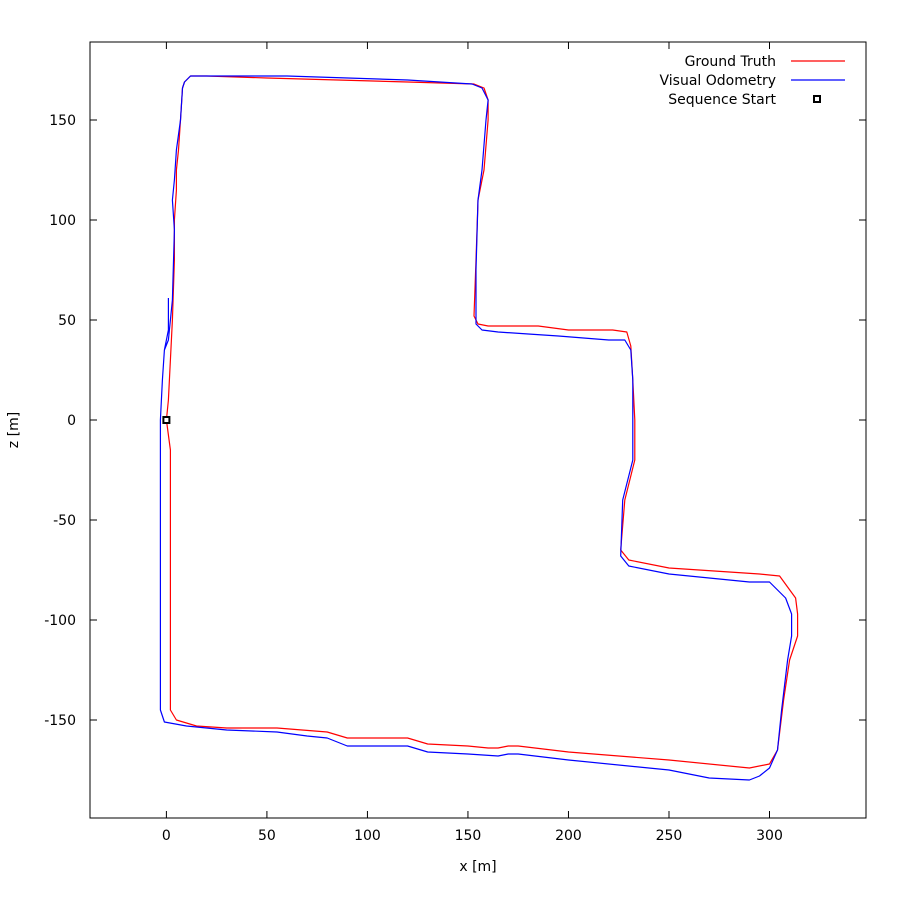  I want to click on x-tick-label: 300, so click(769, 836).